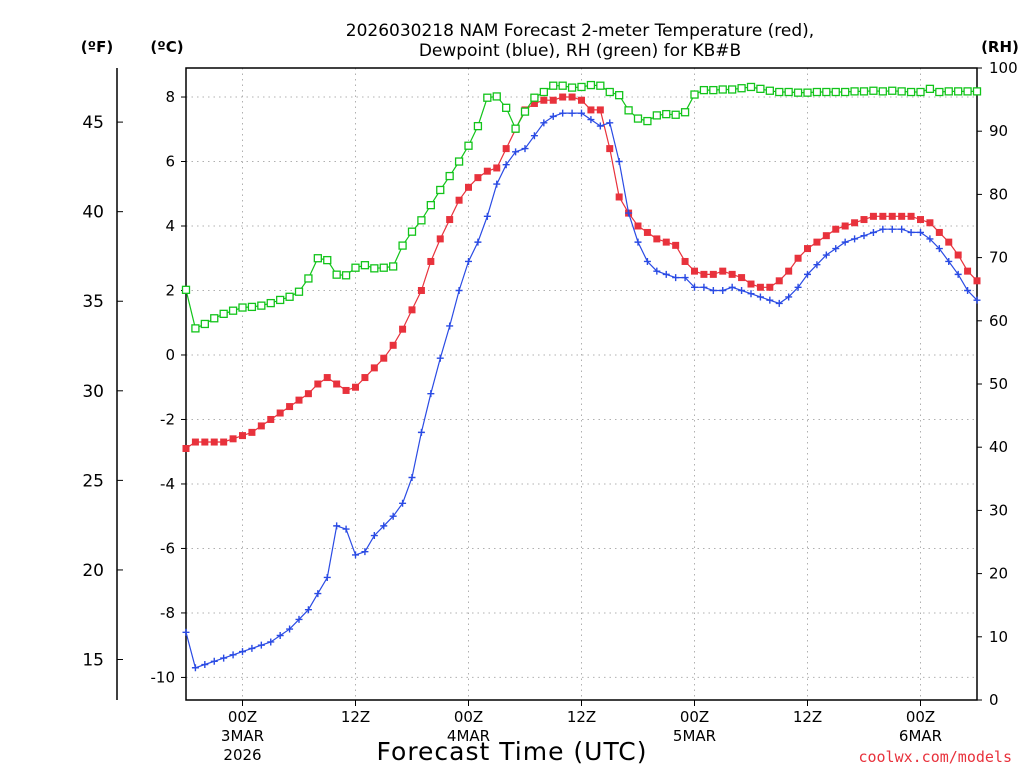 This screenshot has width=1024, height=768. What do you see at coordinates (1000, 47) in the screenshot?
I see `rh-unit-label: (RH)` at bounding box center [1000, 47].